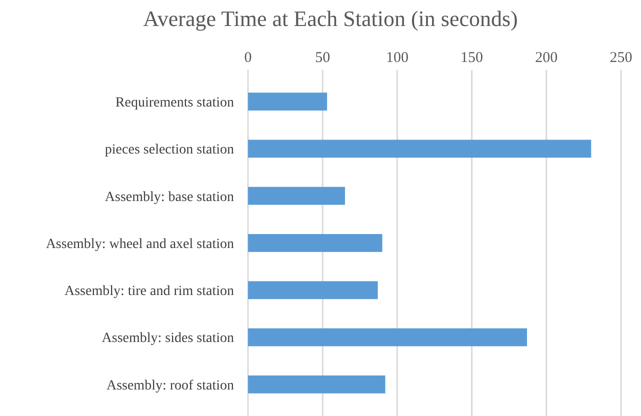 This screenshot has width=641, height=416. What do you see at coordinates (149, 292) in the screenshot?
I see `y-tick-label: Assembly: tire and rim station` at bounding box center [149, 292].